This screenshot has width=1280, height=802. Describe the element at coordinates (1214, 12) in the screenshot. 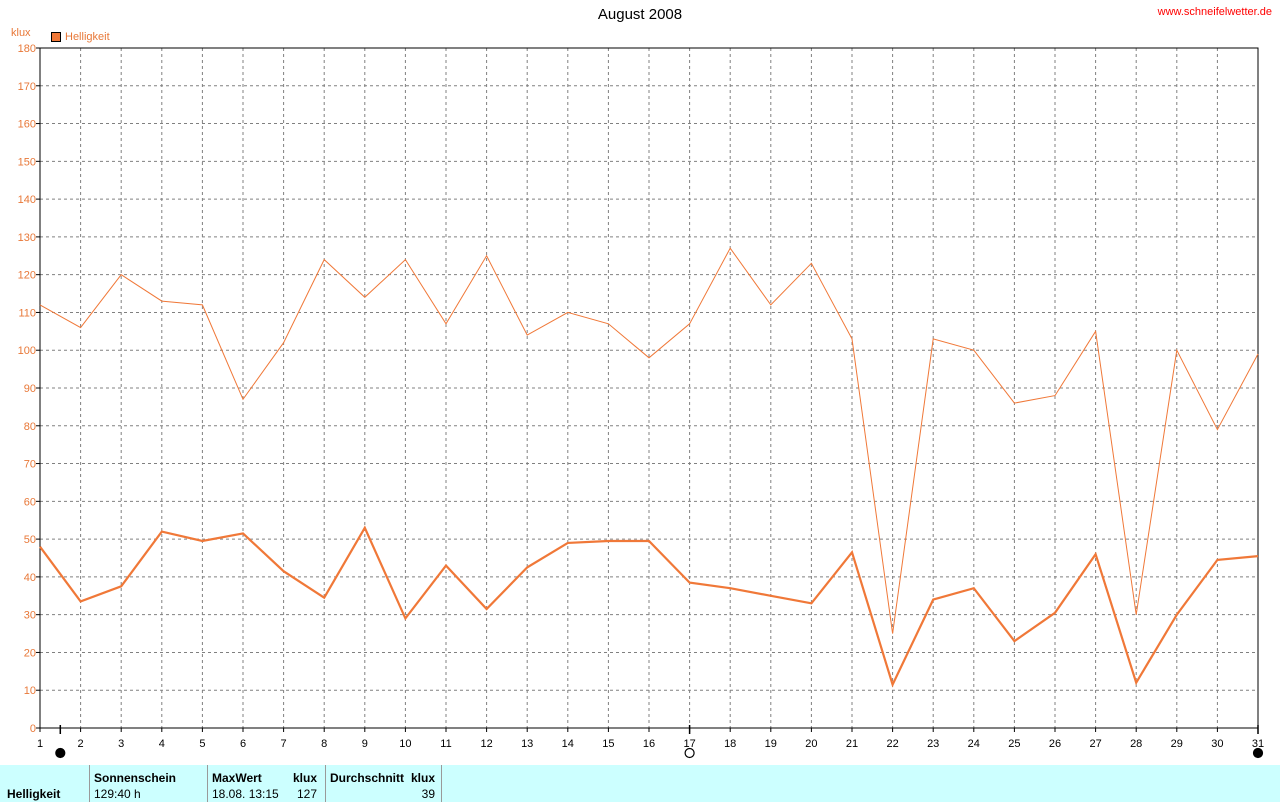

I see `website-link: www.schneifelwetter.de` at that location.